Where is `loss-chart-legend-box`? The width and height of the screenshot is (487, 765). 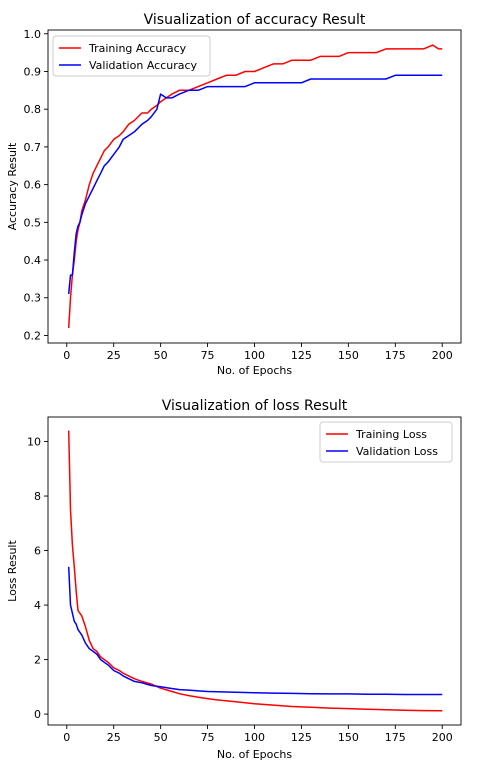 loss-chart-legend-box is located at coordinates (386, 442).